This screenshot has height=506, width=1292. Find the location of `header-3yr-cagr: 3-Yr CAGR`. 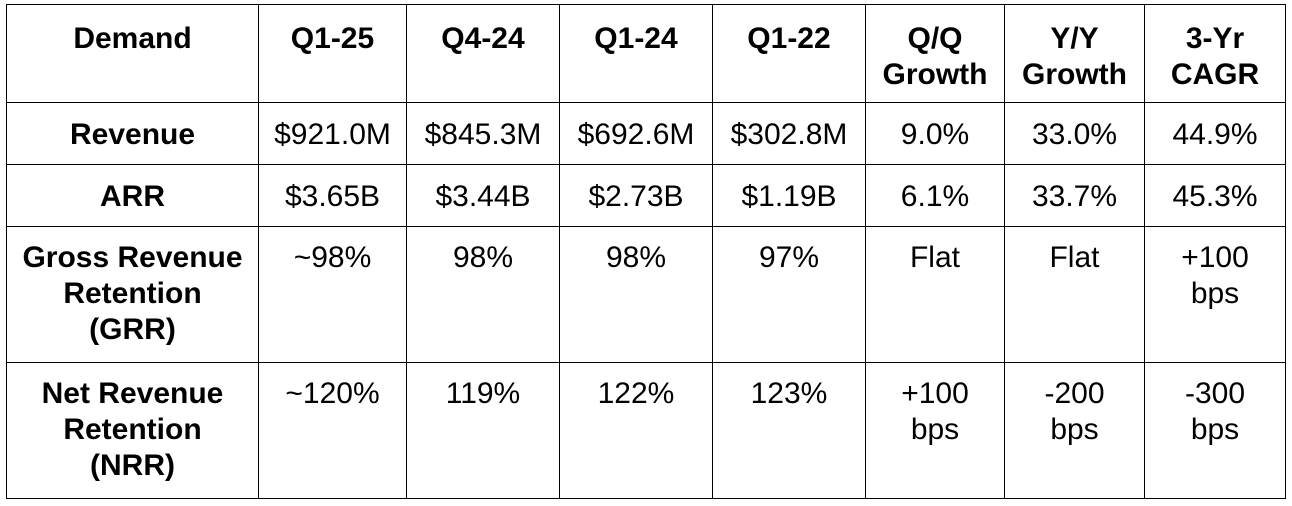

header-3yr-cagr: 3-Yr CAGR is located at coordinates (1215, 53).